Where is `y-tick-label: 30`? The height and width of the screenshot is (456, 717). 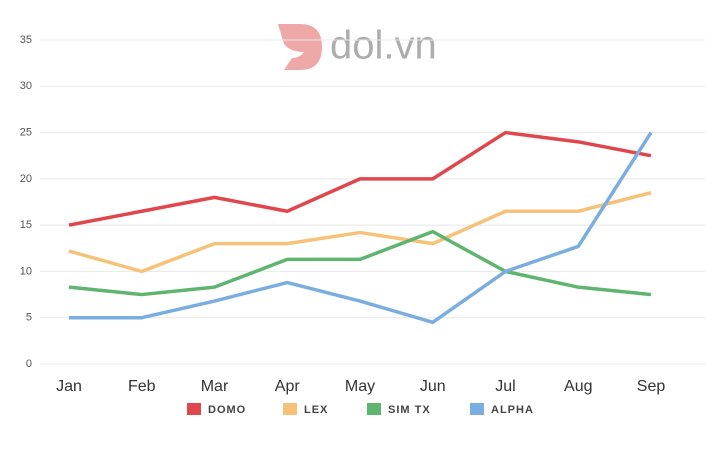 y-tick-label: 30 is located at coordinates (26, 86).